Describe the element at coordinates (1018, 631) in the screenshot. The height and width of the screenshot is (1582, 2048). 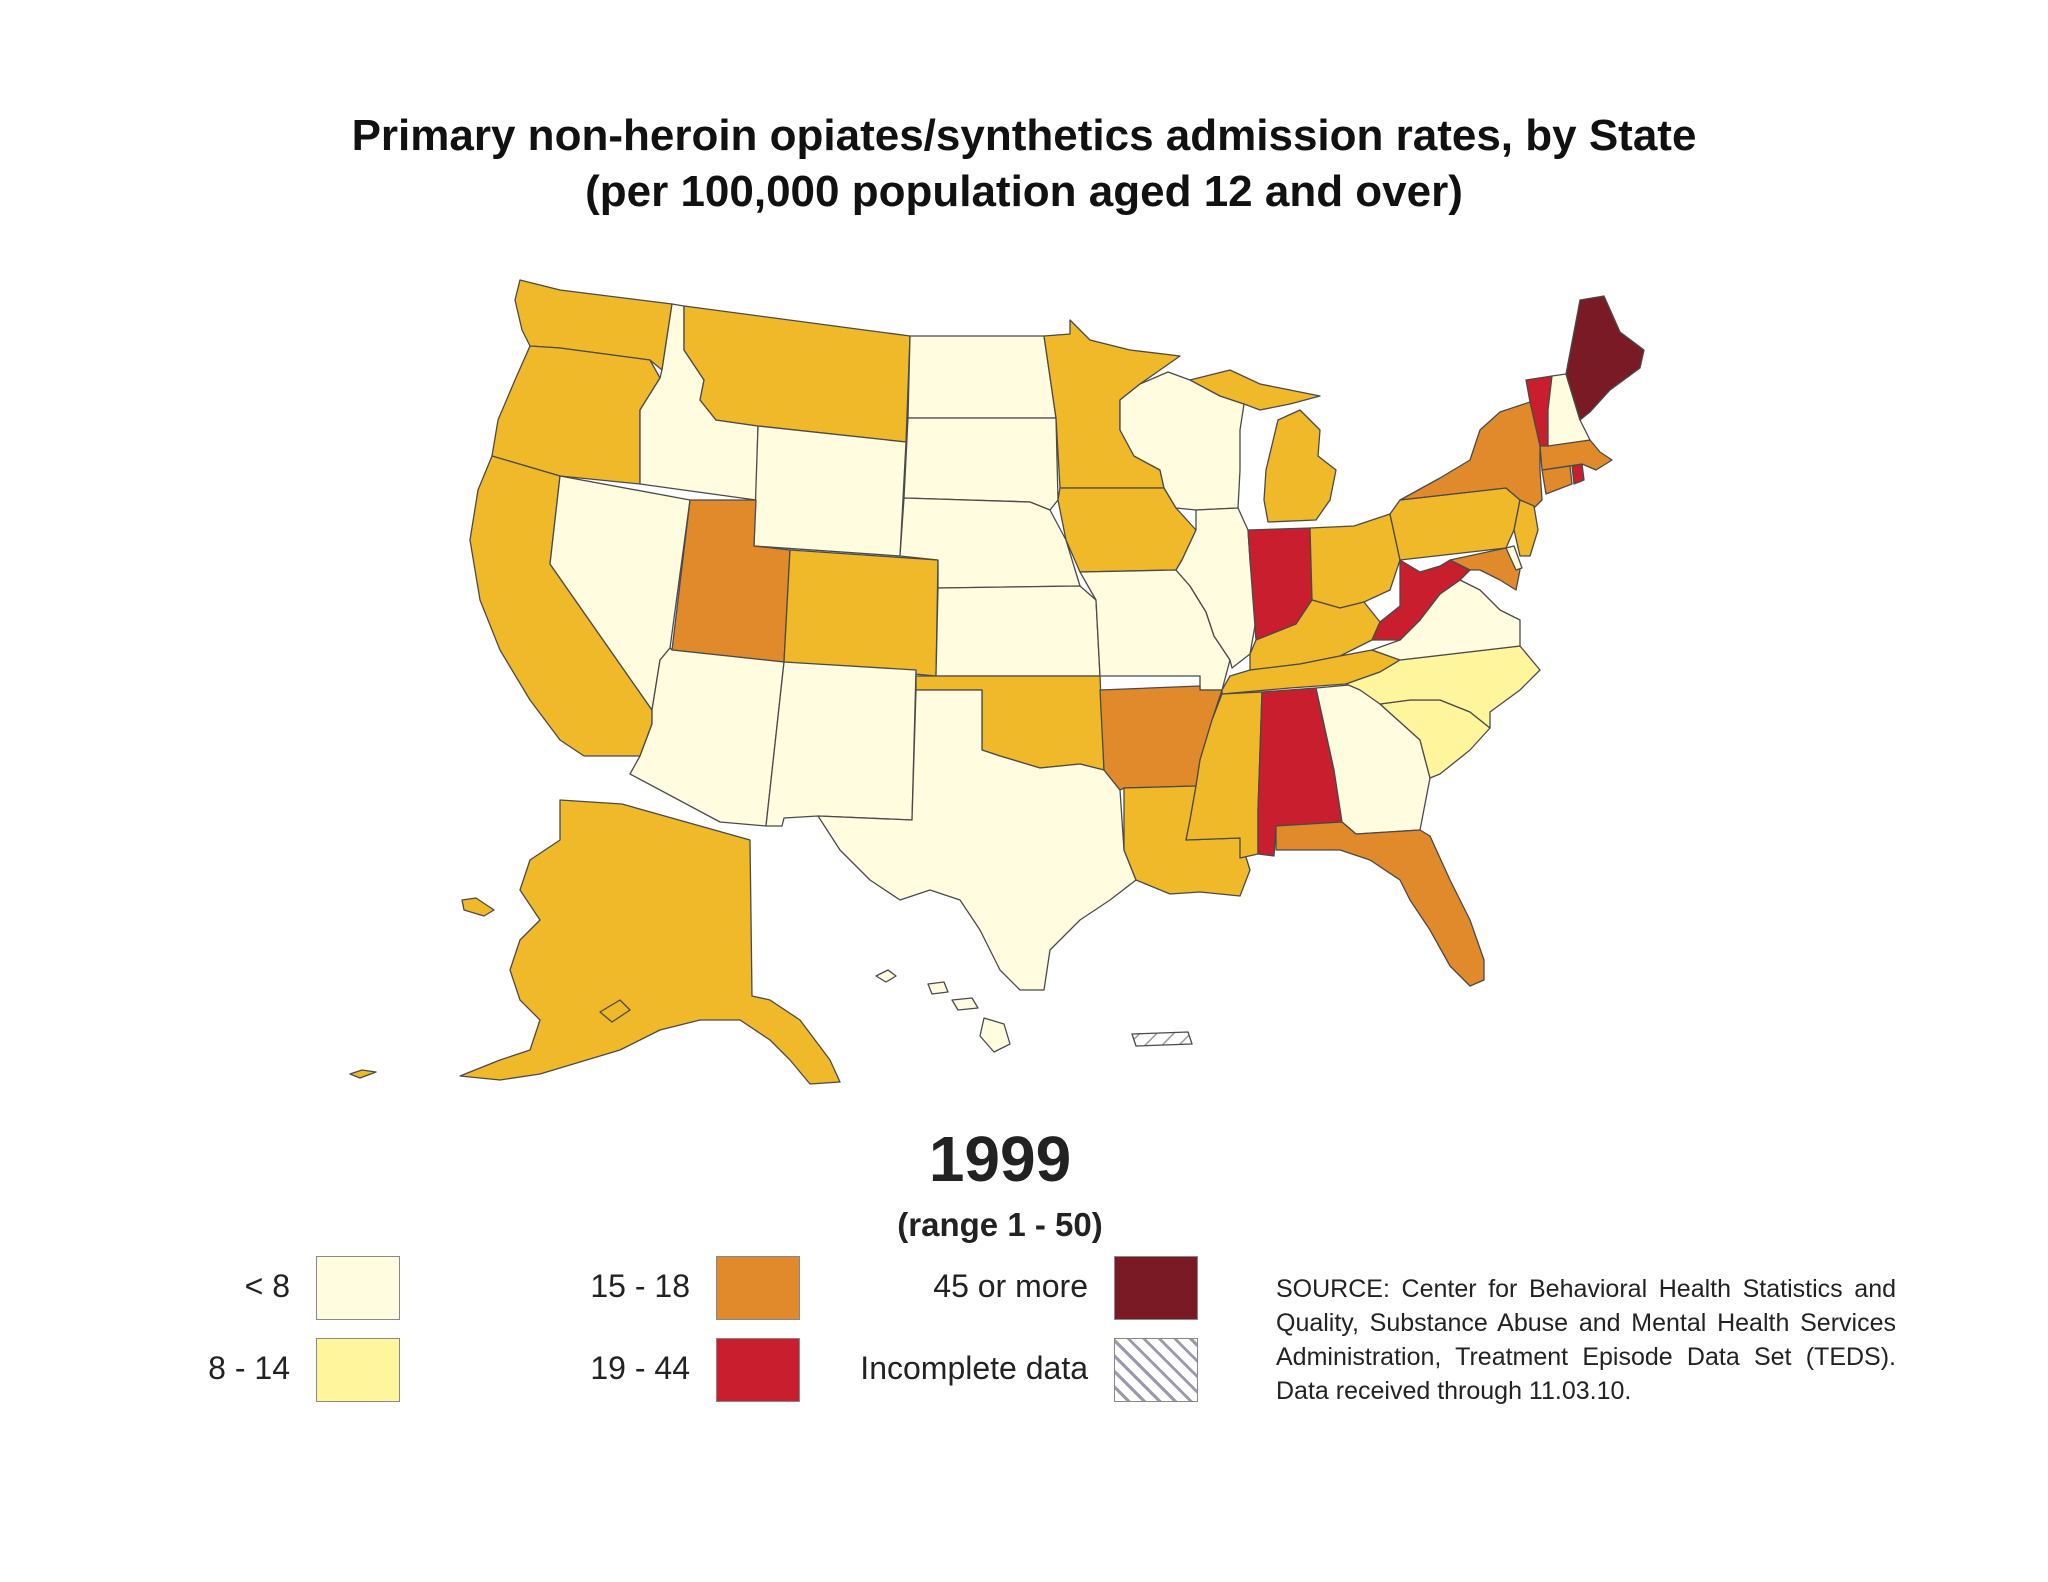
I see `state-kansas` at that location.